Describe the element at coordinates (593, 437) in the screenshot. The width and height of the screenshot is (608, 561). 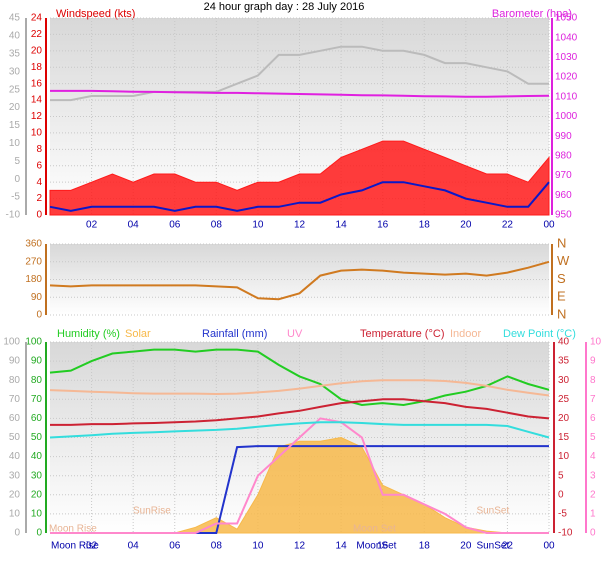
I see `y4-tick-label: 5` at that location.